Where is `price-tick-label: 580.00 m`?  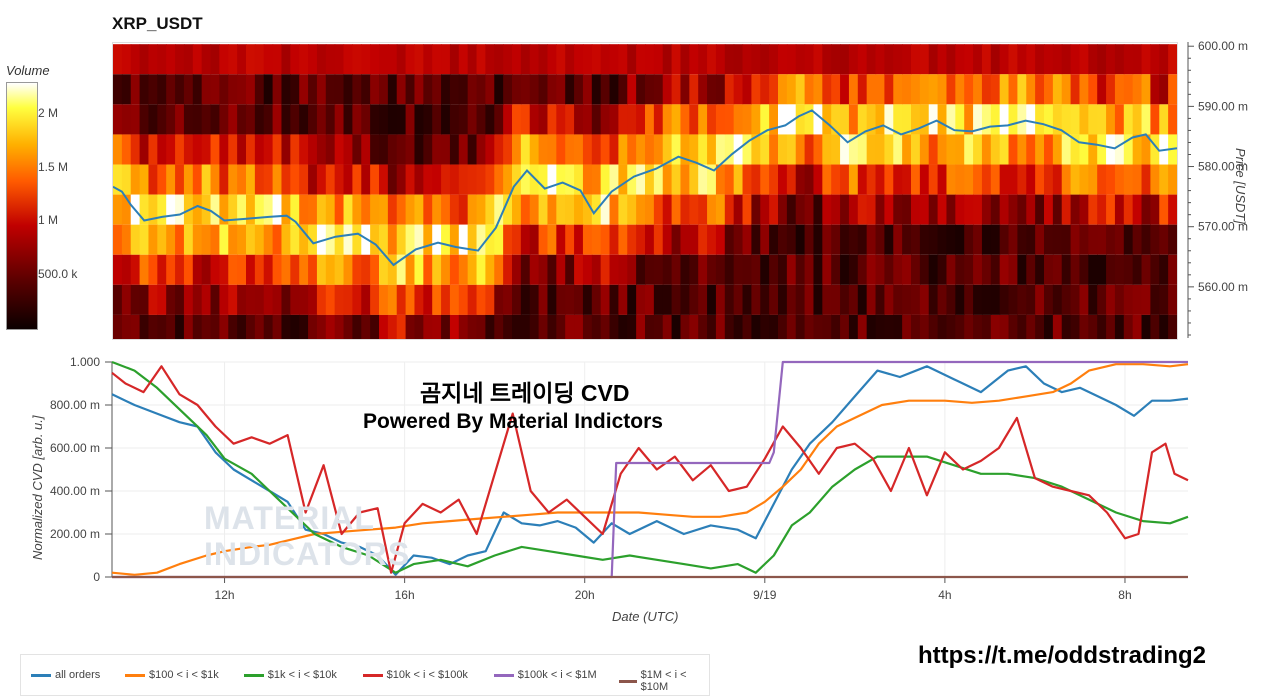 price-tick-label: 580.00 m is located at coordinates (1223, 167).